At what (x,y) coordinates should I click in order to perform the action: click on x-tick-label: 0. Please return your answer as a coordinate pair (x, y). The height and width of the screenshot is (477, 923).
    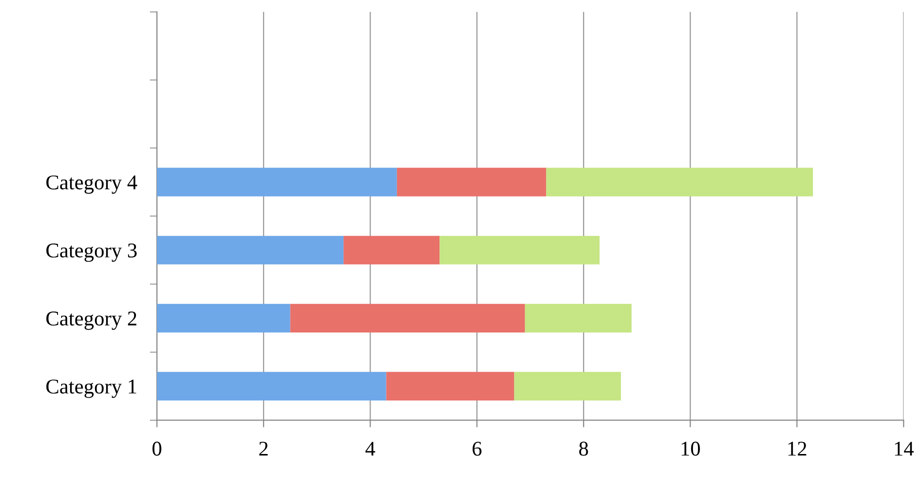
    Looking at the image, I should click on (157, 449).